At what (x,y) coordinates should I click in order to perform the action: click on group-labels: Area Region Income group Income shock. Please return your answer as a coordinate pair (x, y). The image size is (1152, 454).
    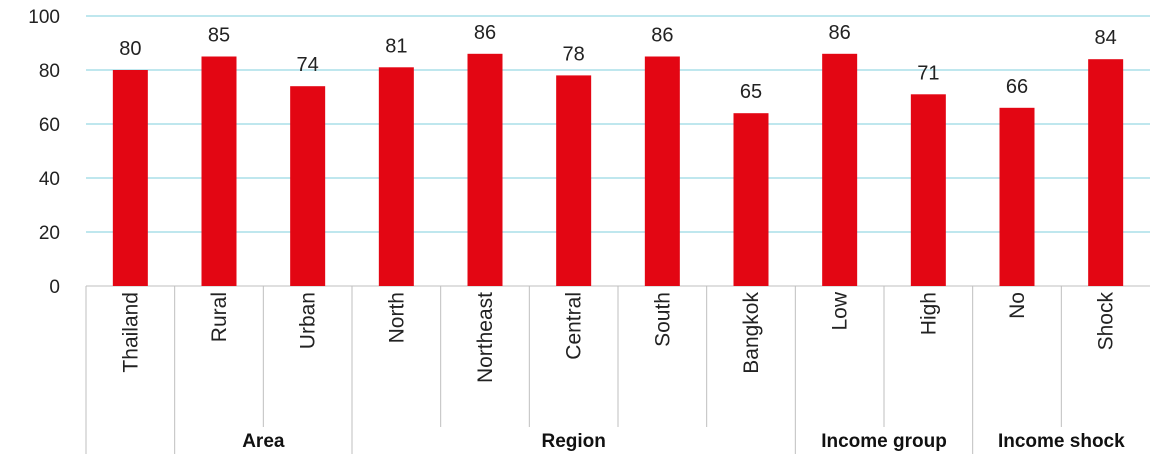
    Looking at the image, I should click on (683, 441).